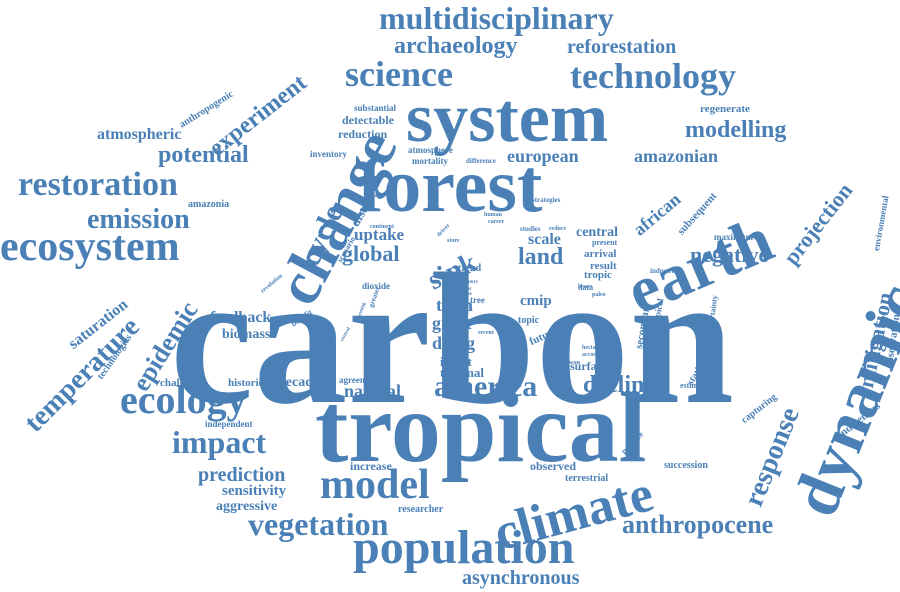 This screenshot has width=900, height=592. Describe the element at coordinates (328, 154) in the screenshot. I see `word-inventory: inventory` at that location.